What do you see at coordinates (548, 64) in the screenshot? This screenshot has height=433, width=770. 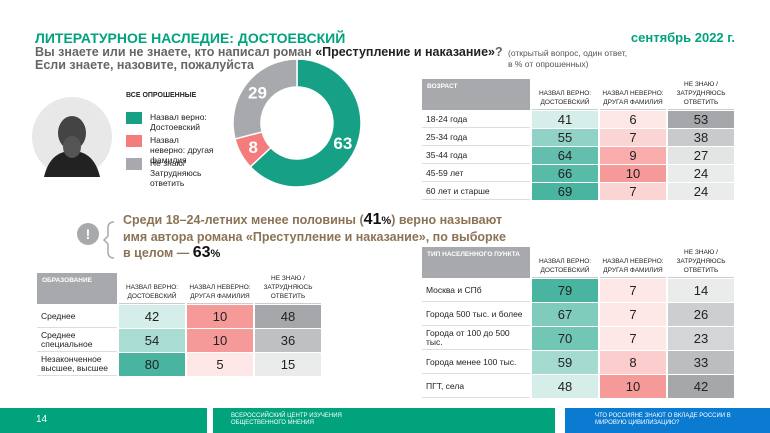 I see `note-text: в % от опрошенных)` at bounding box center [548, 64].